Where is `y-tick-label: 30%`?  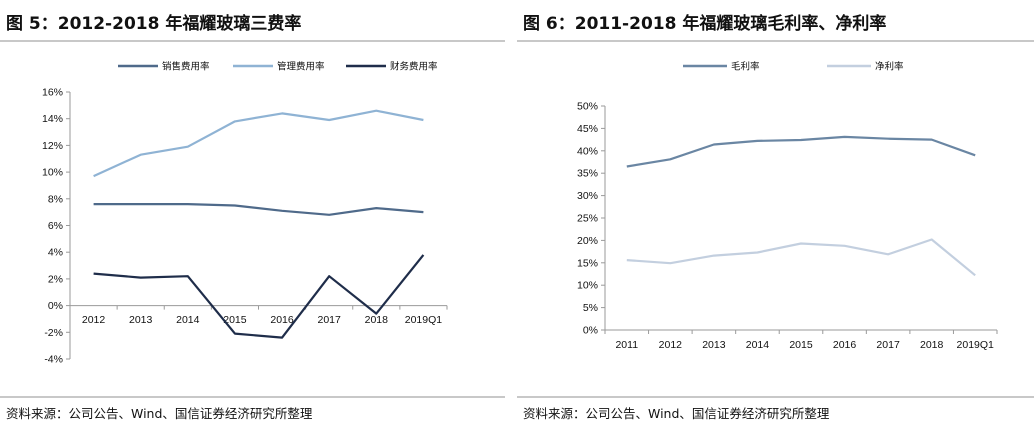
y-tick-label: 30% is located at coordinates (587, 196).